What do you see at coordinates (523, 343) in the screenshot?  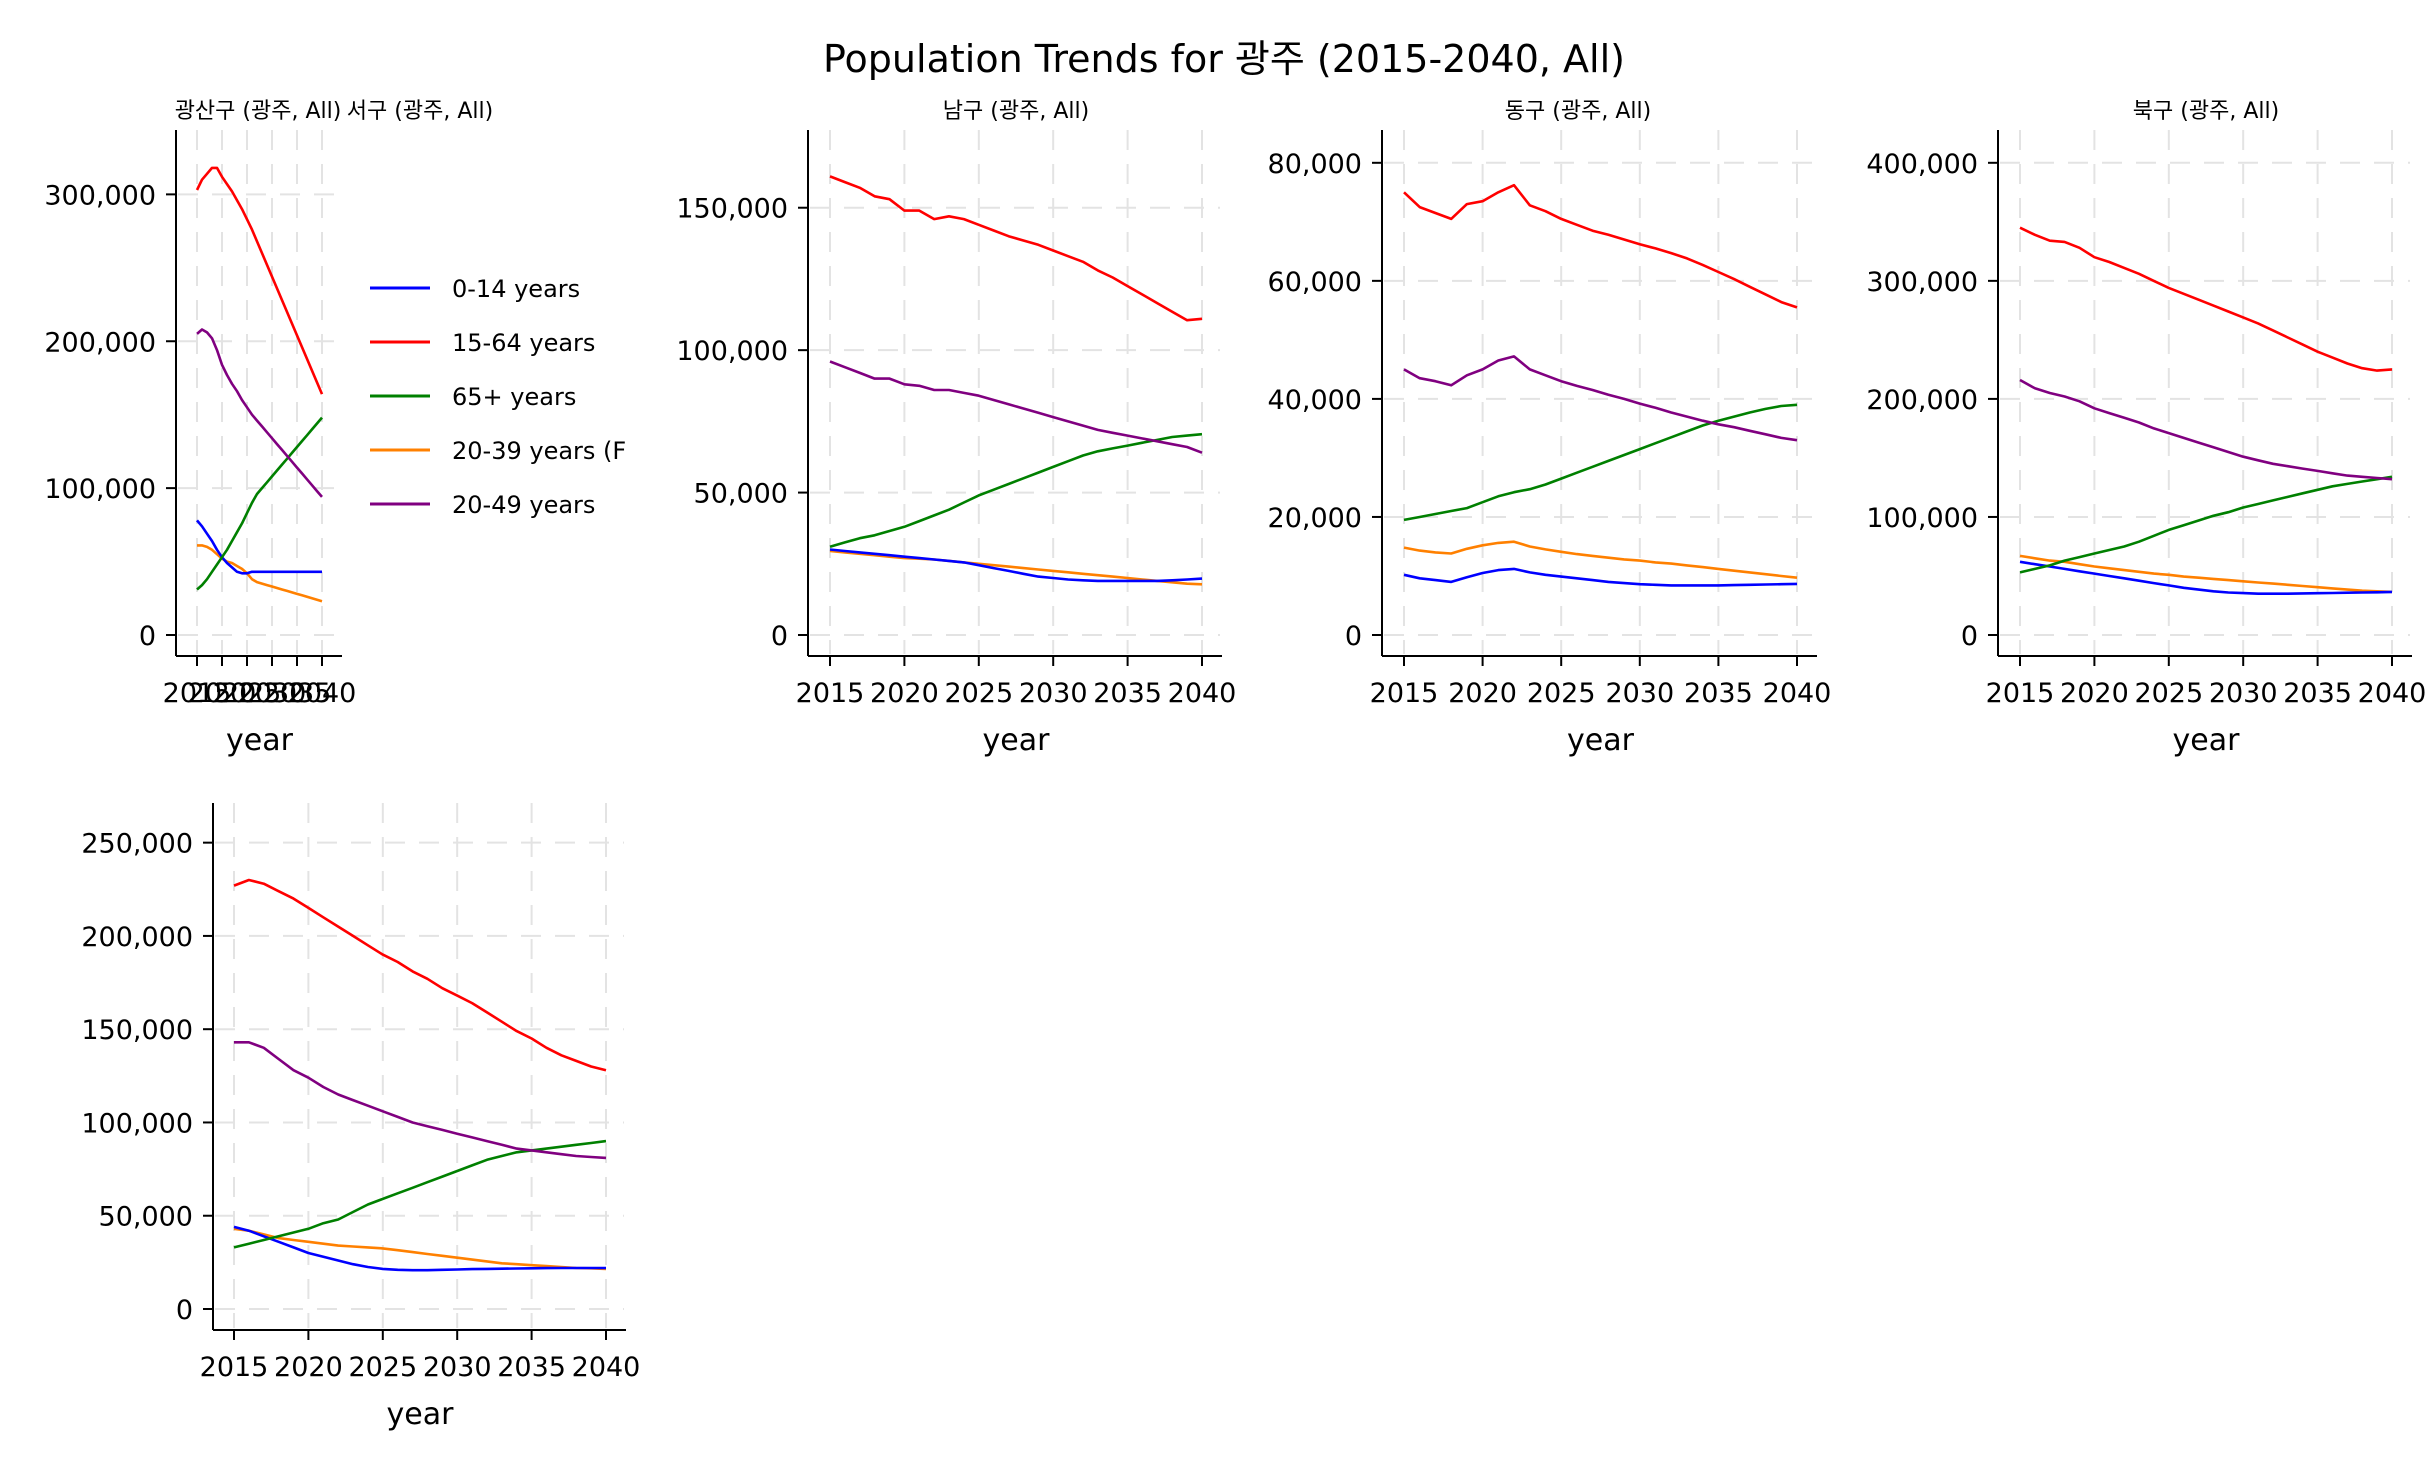 I see `legend-label-y15_64: 15-64 years` at bounding box center [523, 343].